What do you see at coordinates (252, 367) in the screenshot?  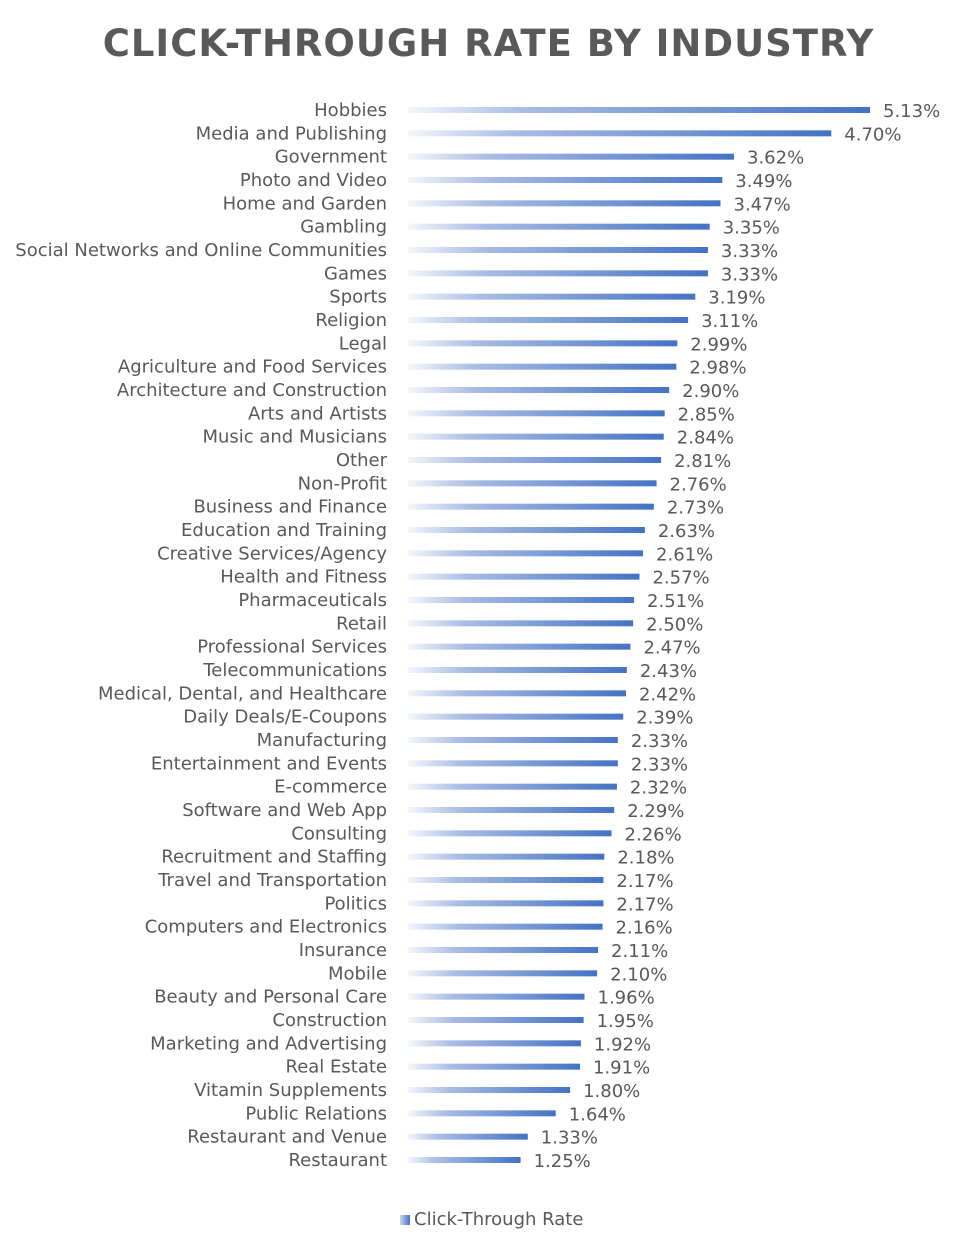 I see `category-label: Agriculture and Food Services` at bounding box center [252, 367].